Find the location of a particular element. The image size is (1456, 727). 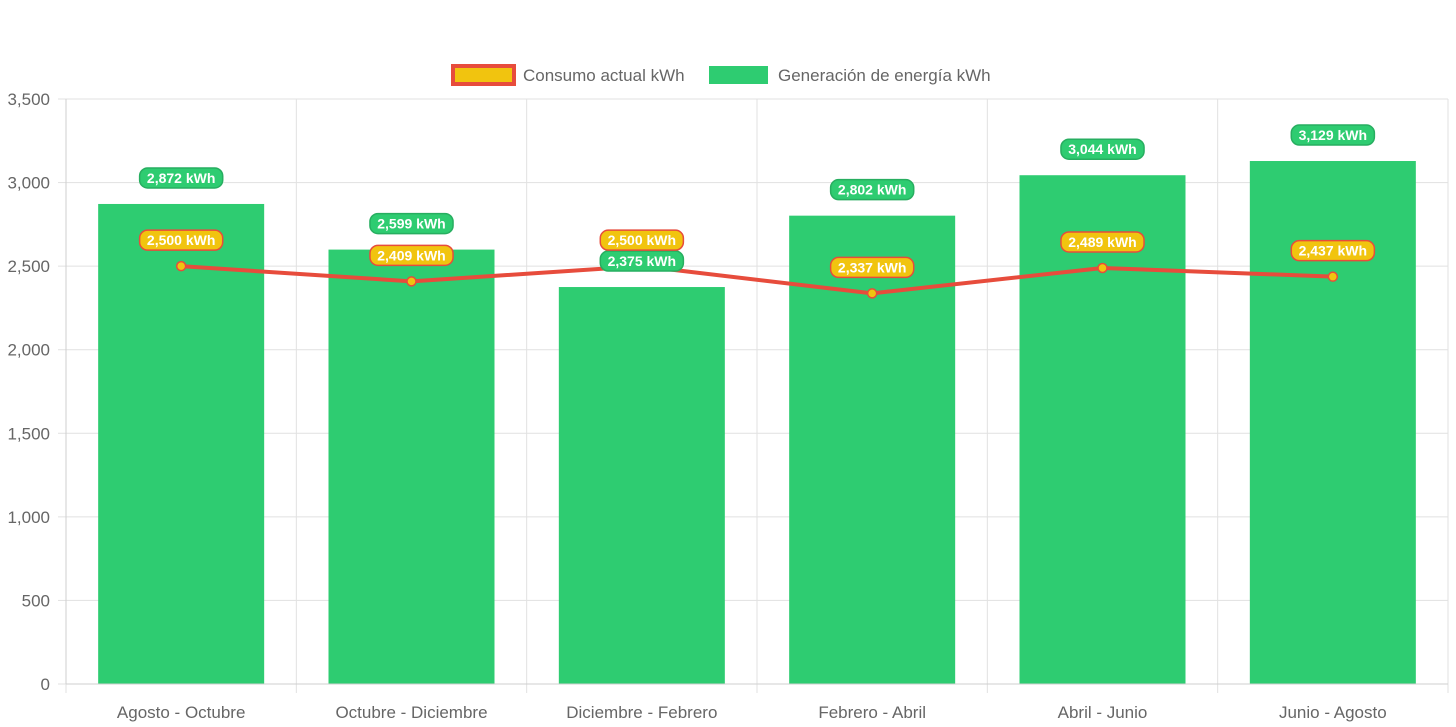

bar-data-label: 3,044 kWh is located at coordinates (1102, 149).